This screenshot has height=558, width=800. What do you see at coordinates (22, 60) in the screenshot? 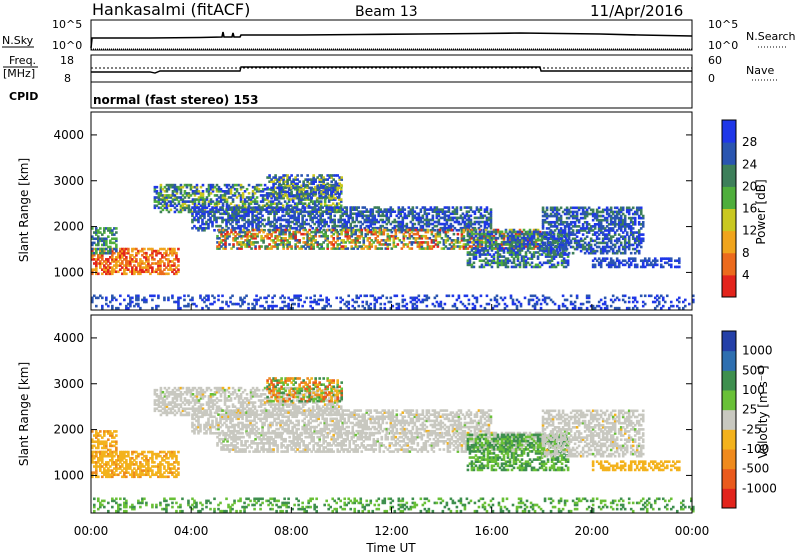
I see `freq-label-1: Freq.` at bounding box center [22, 60].